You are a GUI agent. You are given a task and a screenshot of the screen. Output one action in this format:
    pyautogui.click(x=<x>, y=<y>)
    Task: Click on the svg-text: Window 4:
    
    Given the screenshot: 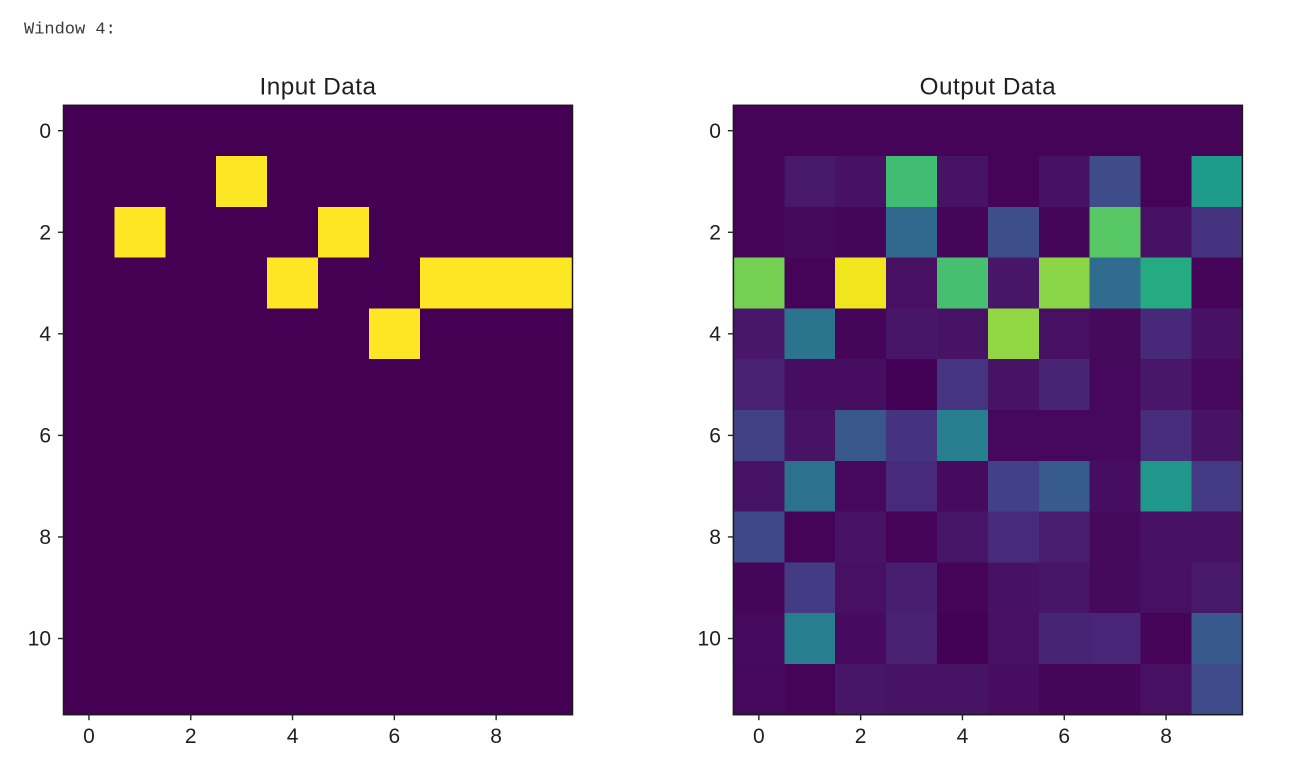 What is the action you would take?
    pyautogui.click(x=70, y=30)
    